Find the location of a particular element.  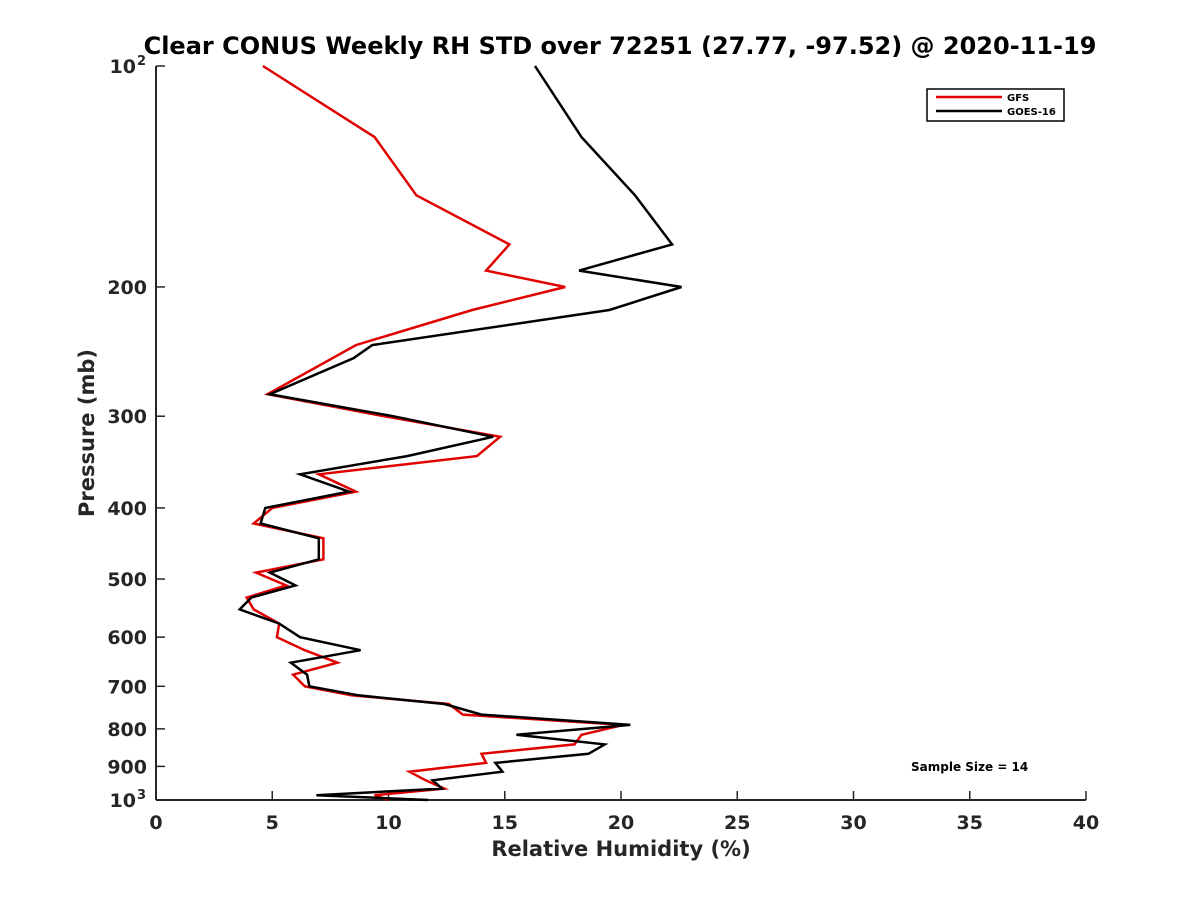

x-tick-label: 10 is located at coordinates (388, 823).